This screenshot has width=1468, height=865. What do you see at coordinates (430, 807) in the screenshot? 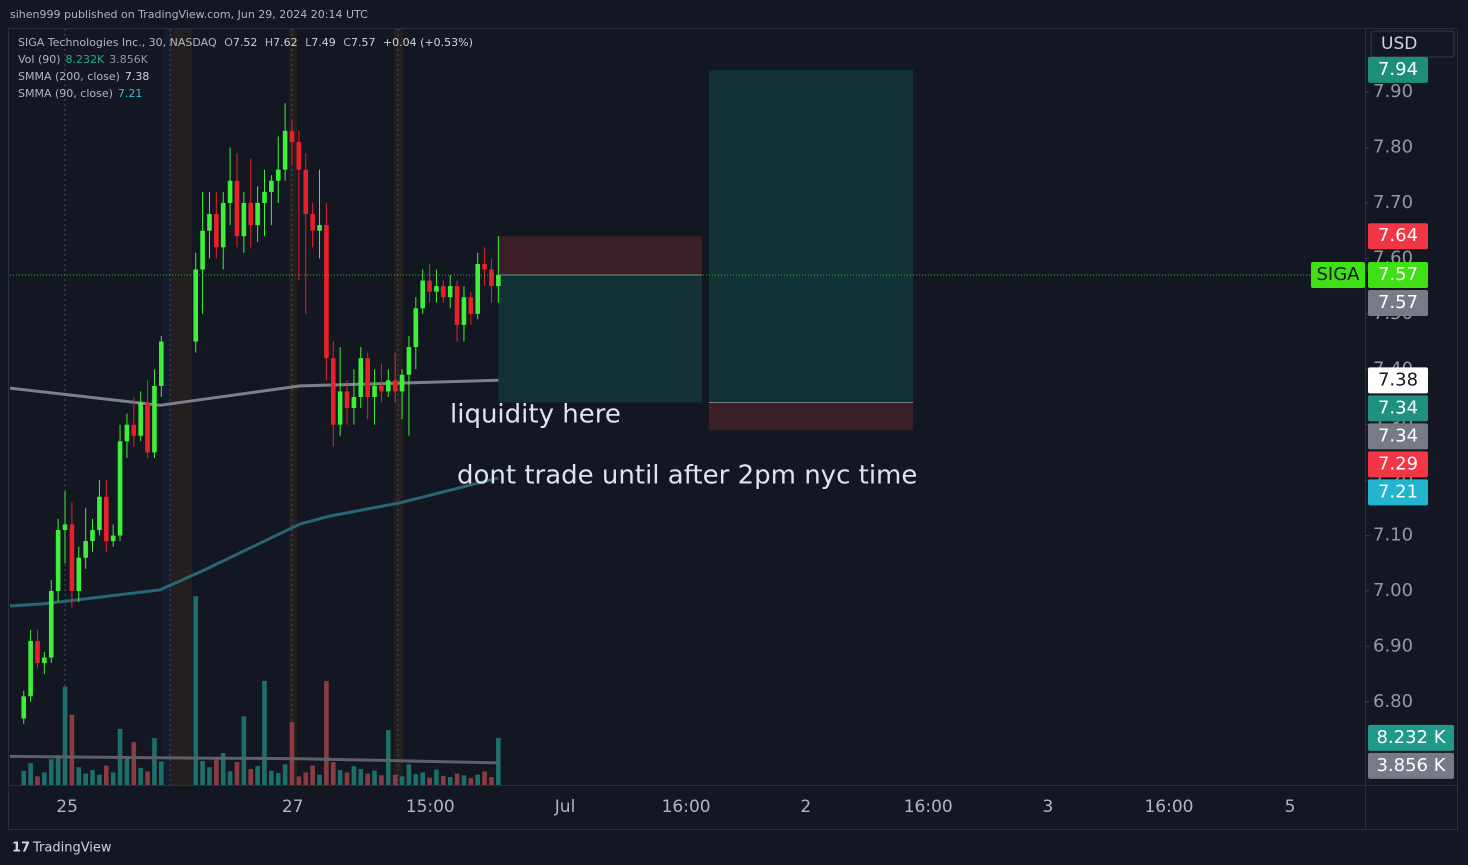
I see `x-tick-label: 15:00` at bounding box center [430, 807].